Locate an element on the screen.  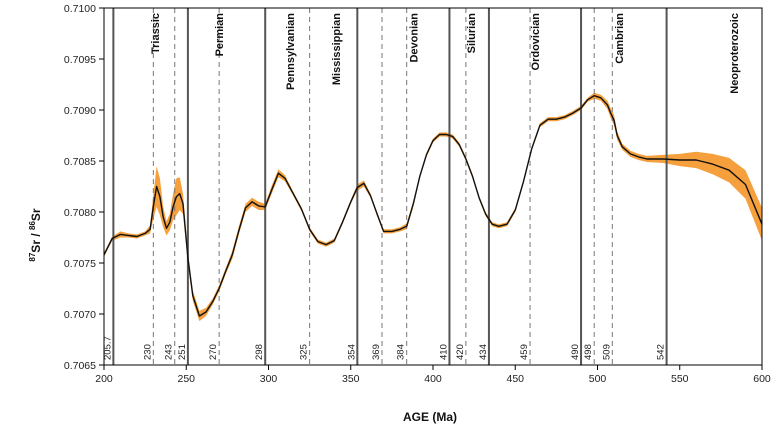
x-tick-label: 300 is located at coordinates (269, 379).